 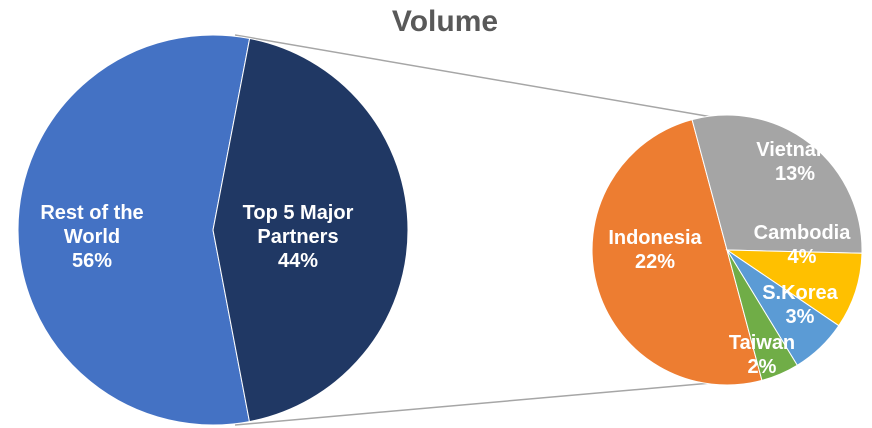 What do you see at coordinates (92, 225) in the screenshot?
I see `category-label: Rest of the World` at bounding box center [92, 225].